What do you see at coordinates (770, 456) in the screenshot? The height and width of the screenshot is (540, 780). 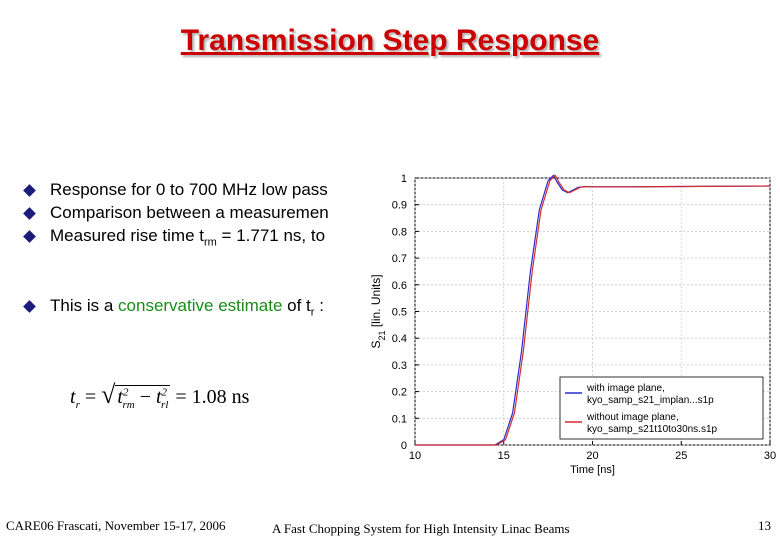 I see `x-tick-label: 30` at bounding box center [770, 456].